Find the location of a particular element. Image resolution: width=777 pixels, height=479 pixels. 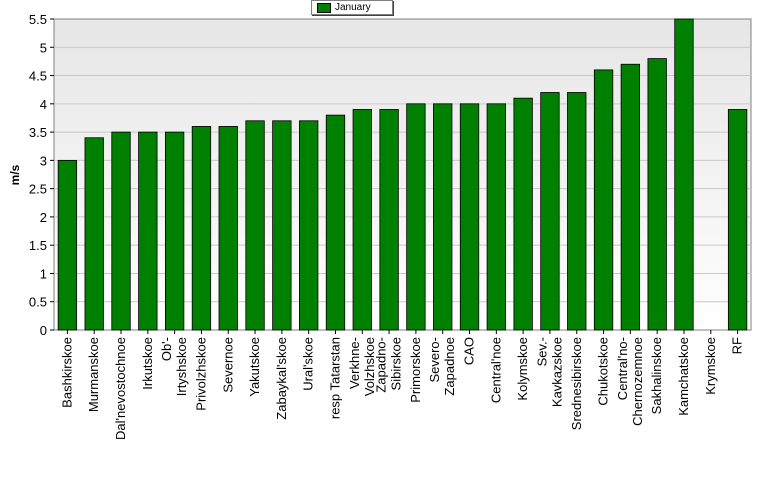

y-tick-label: 4.5 is located at coordinates (38, 76).